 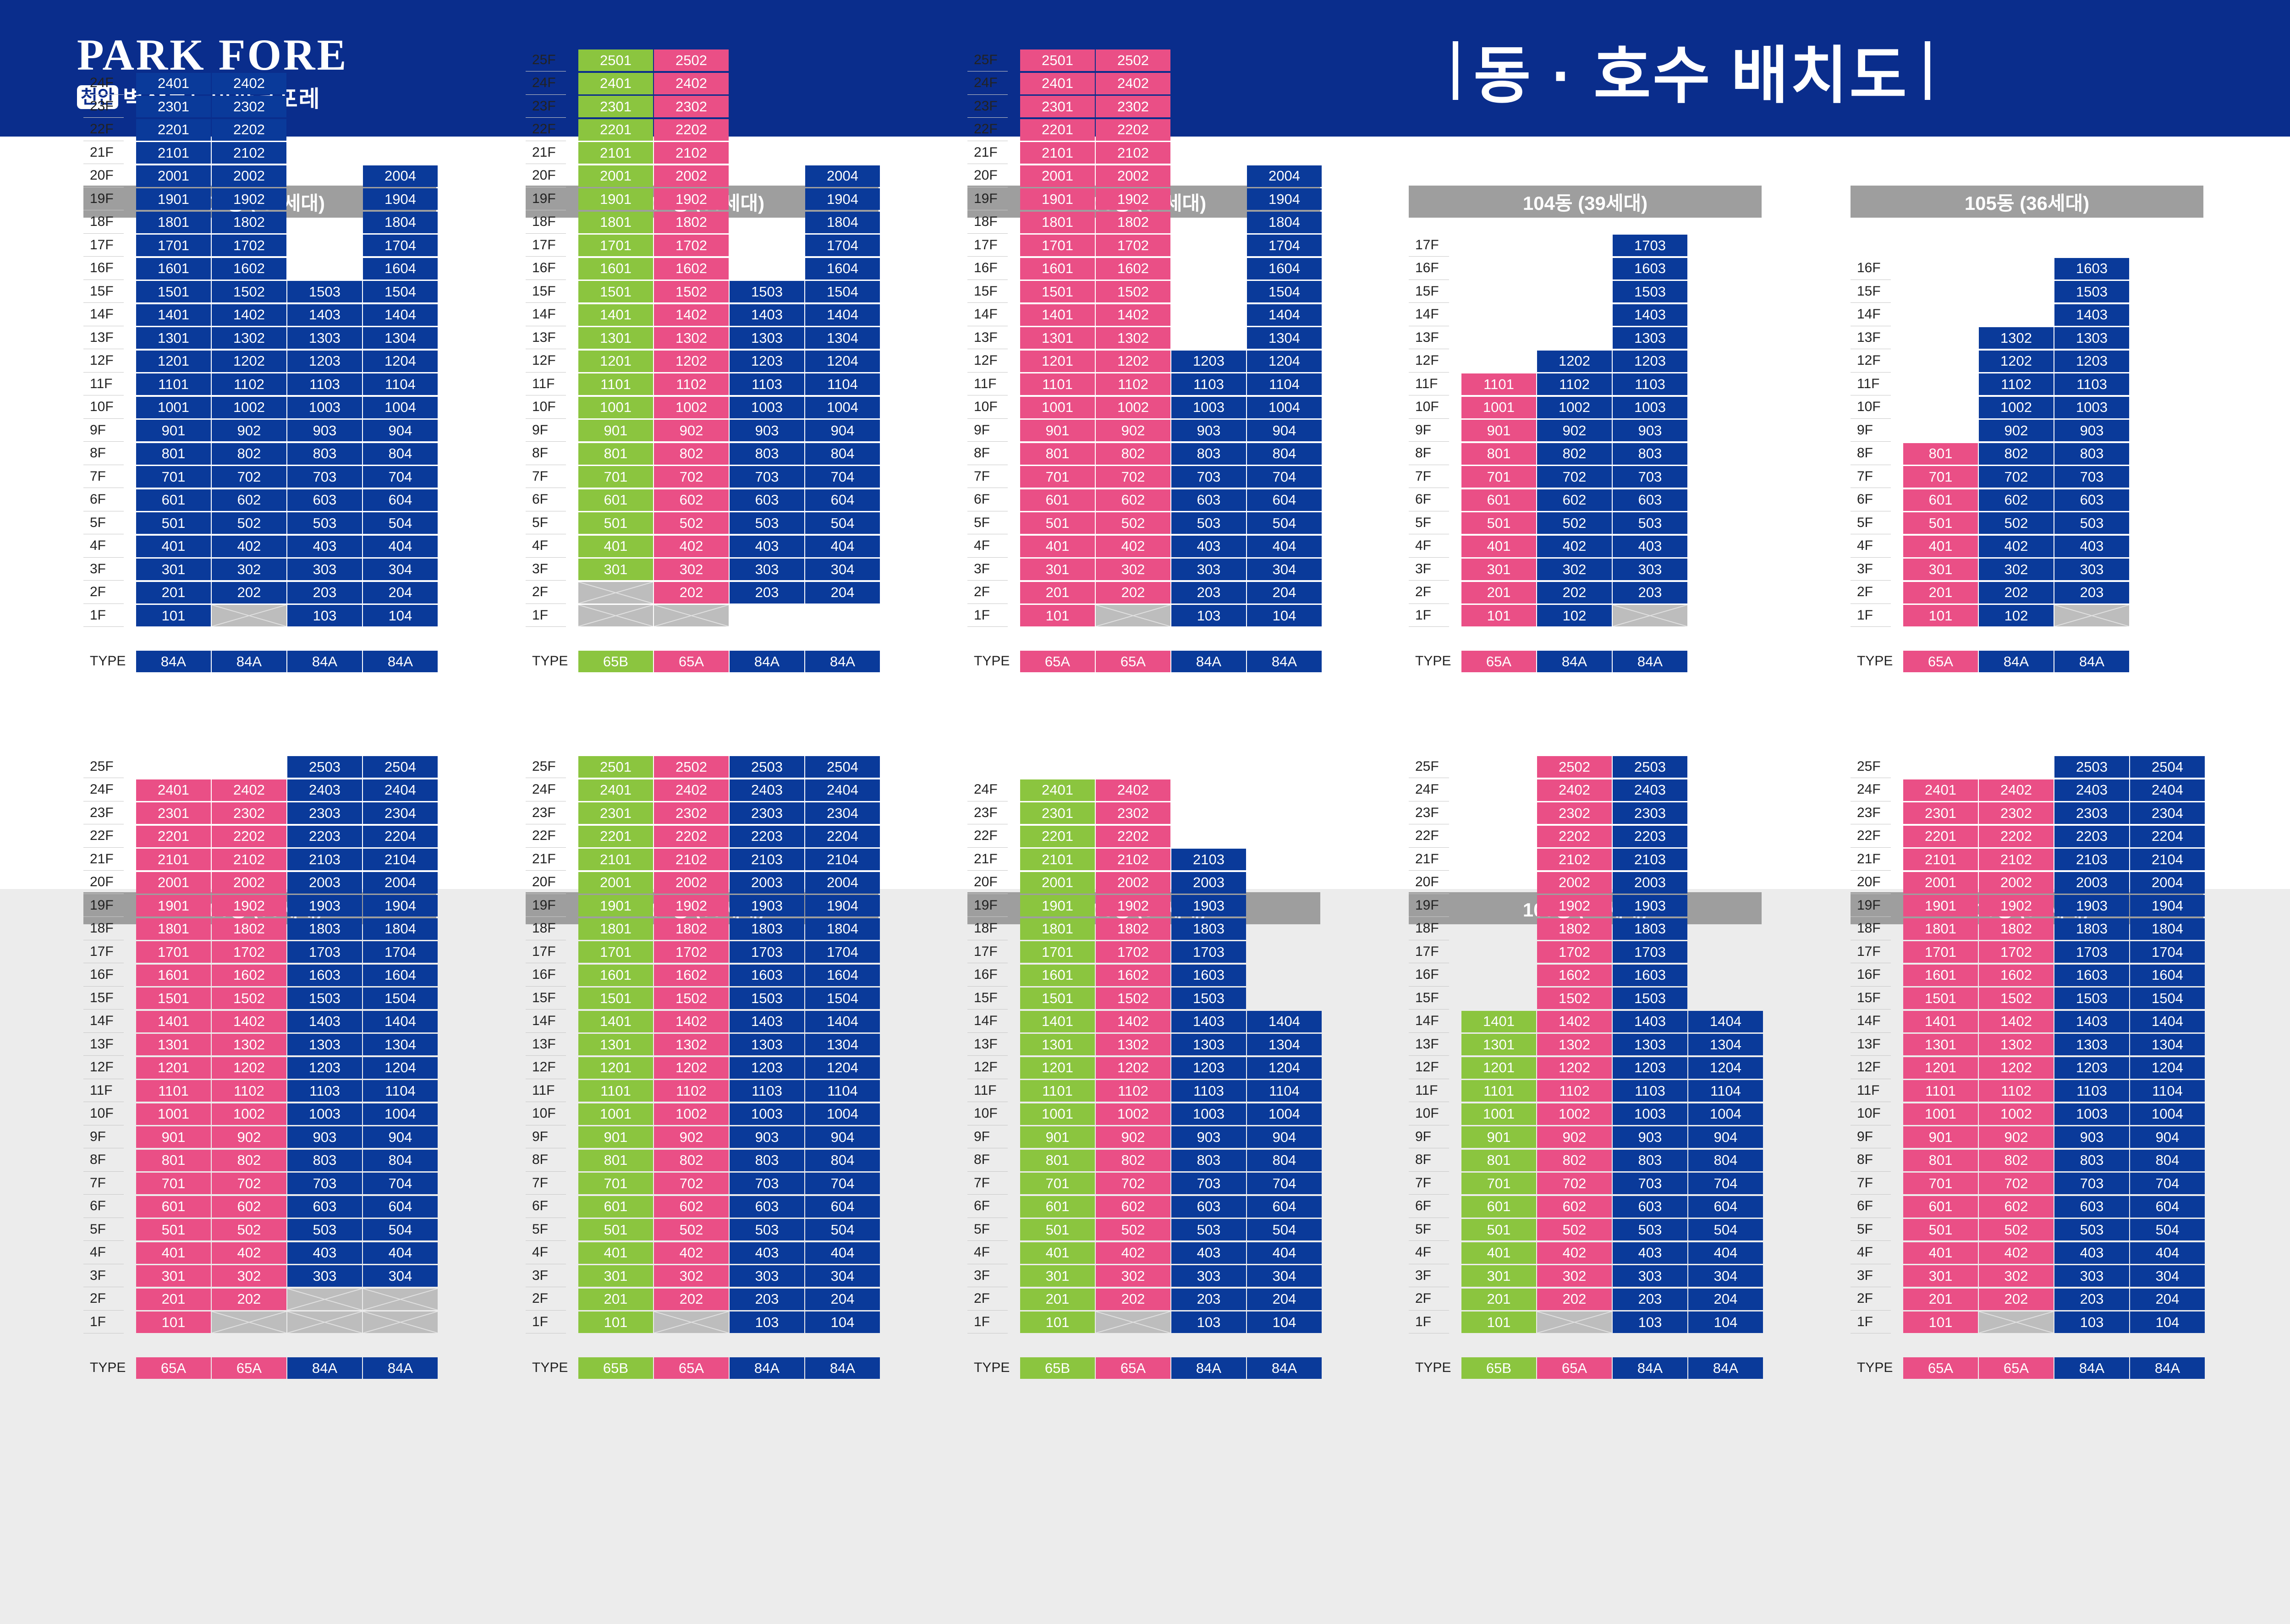 I want to click on unit-cell: 604, so click(x=2167, y=1207).